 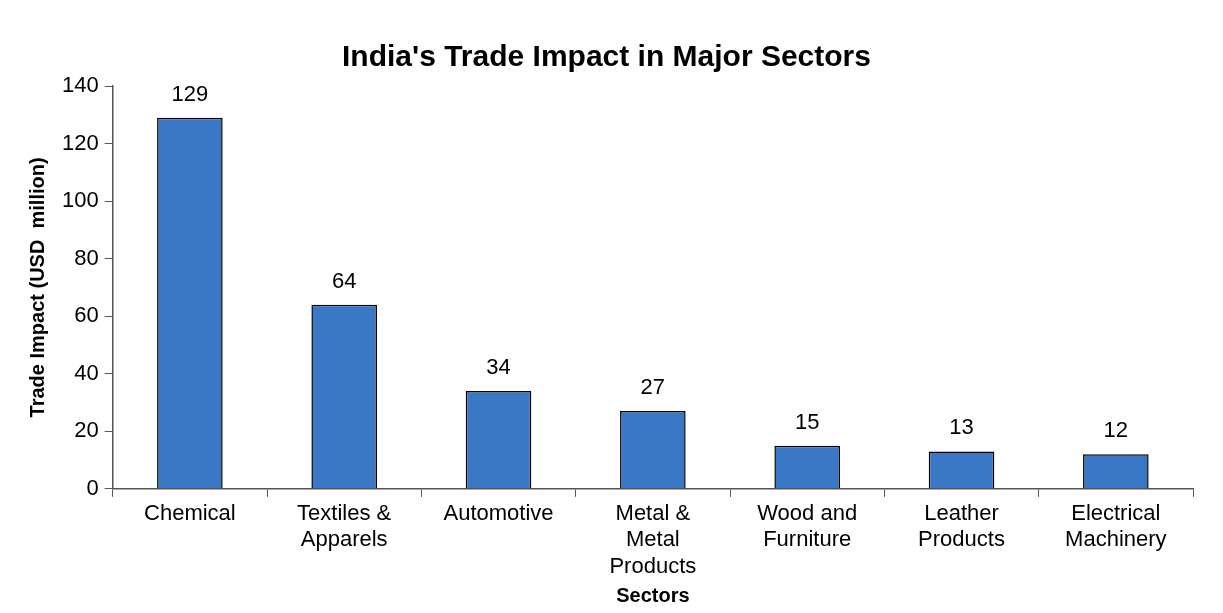 I want to click on data-label: 27, so click(x=653, y=387).